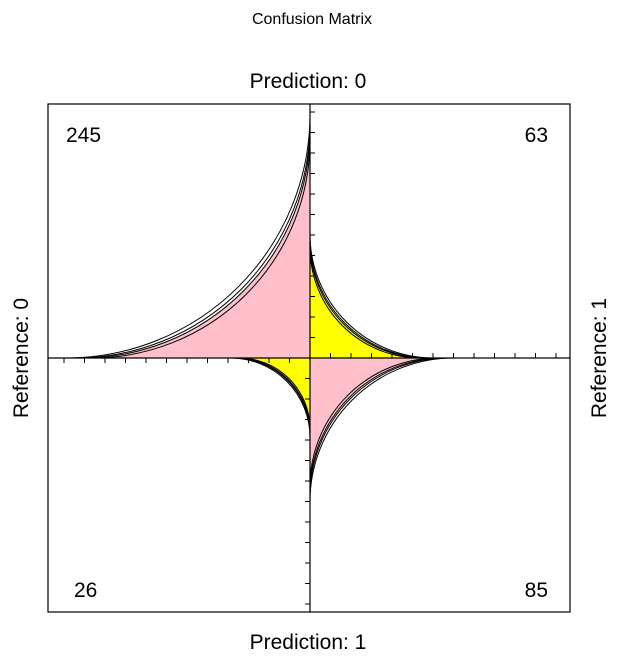 Image resolution: width=624 pixels, height=664 pixels. What do you see at coordinates (312, 19) in the screenshot?
I see `chart-title: Confusion Matrix` at bounding box center [312, 19].